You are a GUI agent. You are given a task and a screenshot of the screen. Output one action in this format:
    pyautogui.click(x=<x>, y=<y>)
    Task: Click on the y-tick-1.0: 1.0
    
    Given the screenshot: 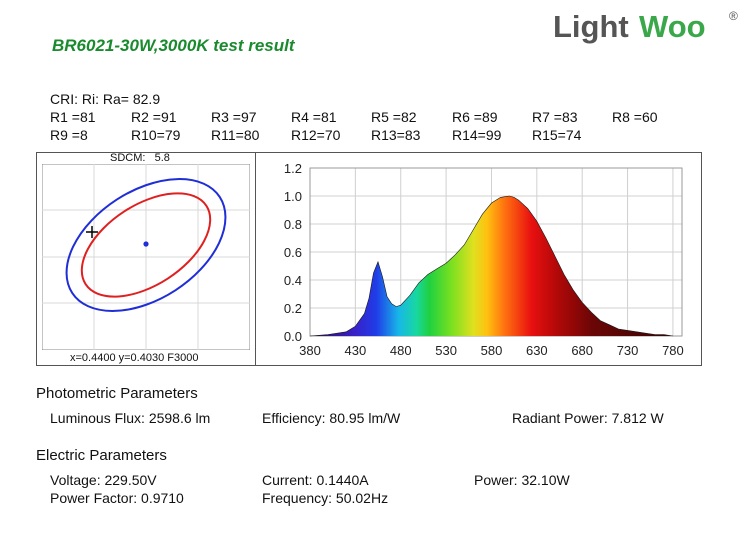 What is the action you would take?
    pyautogui.click(x=293, y=196)
    